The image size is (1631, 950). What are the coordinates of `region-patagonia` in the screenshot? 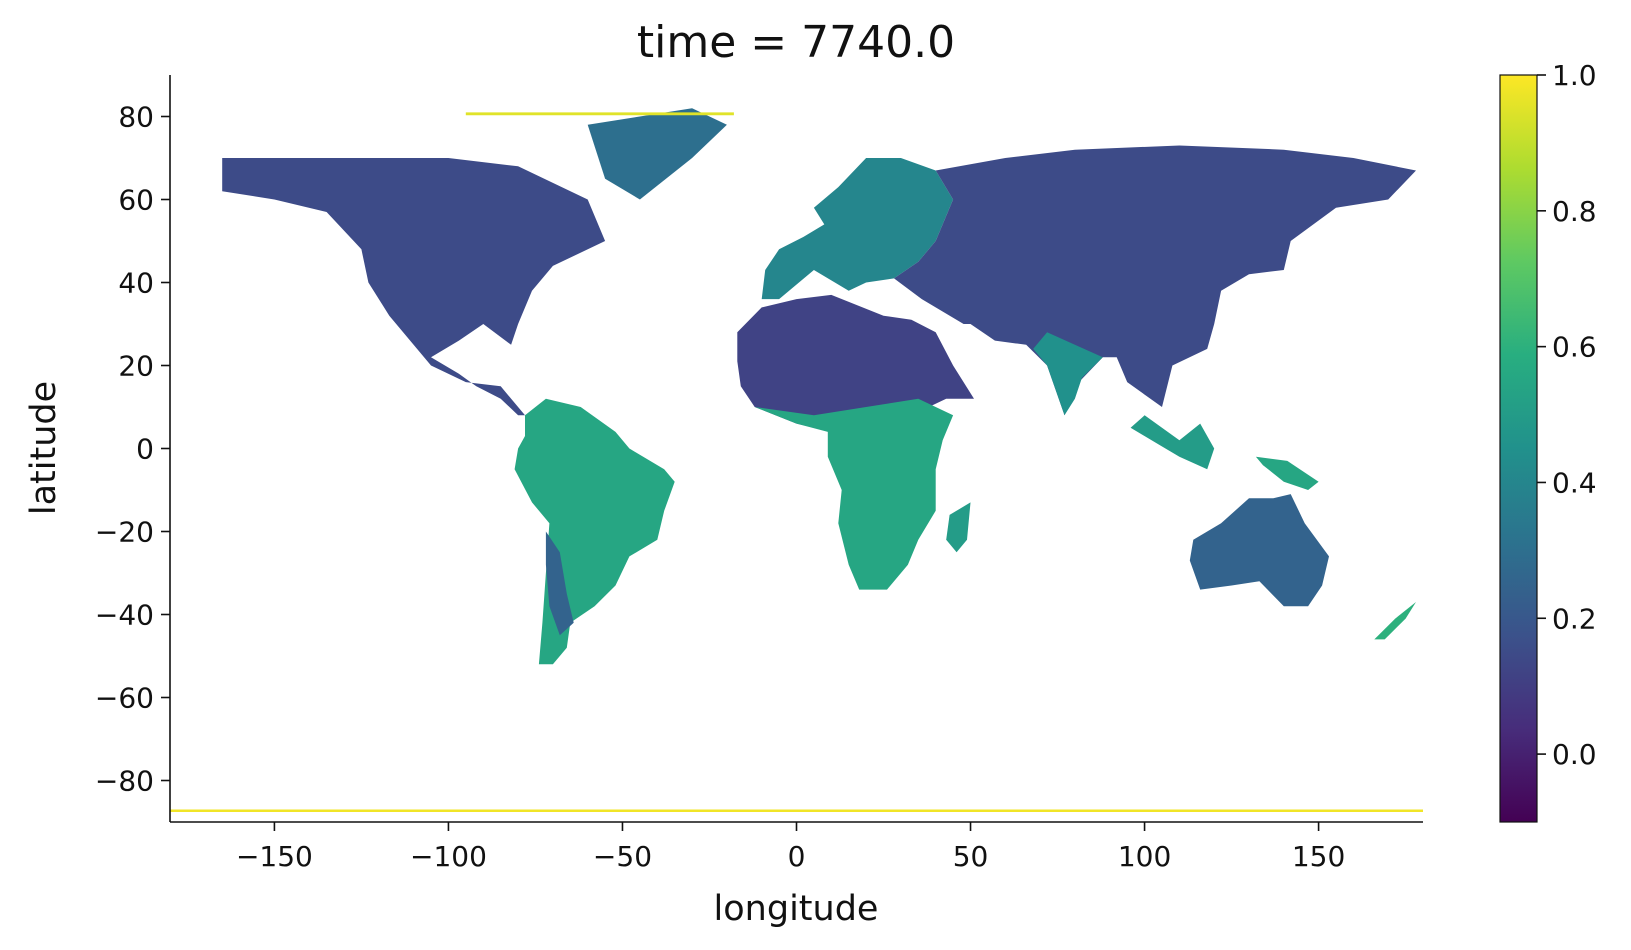 It's located at (559, 583).